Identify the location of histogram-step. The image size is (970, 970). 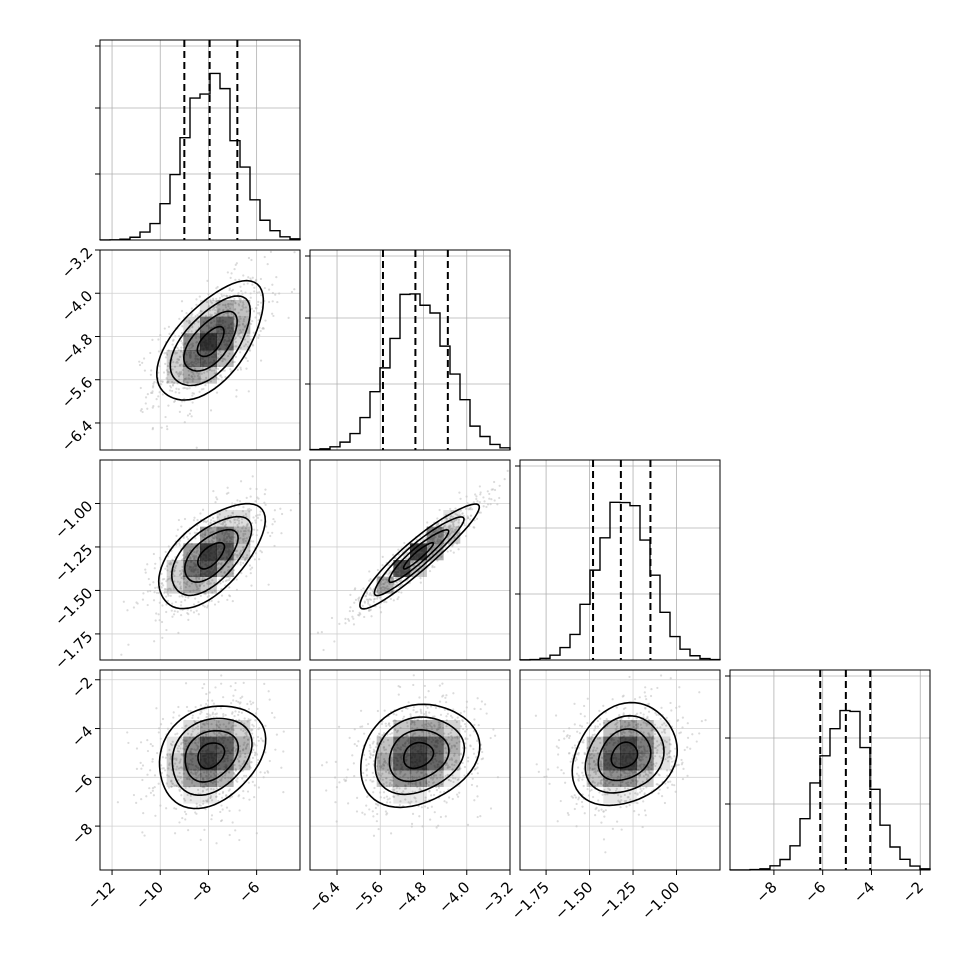
(410, 372).